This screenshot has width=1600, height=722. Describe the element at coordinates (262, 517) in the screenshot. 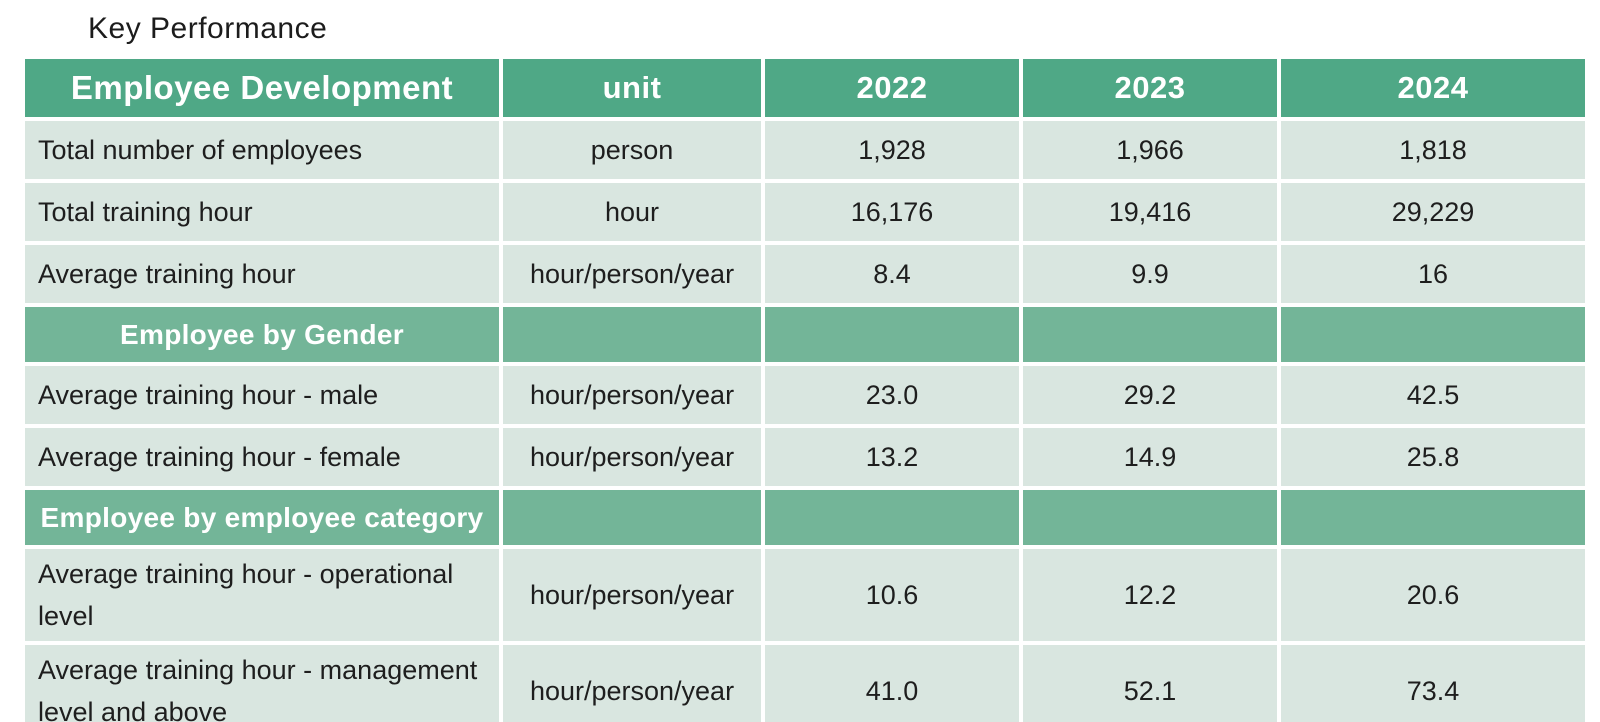

I see `section-label: Employee by employee category` at that location.